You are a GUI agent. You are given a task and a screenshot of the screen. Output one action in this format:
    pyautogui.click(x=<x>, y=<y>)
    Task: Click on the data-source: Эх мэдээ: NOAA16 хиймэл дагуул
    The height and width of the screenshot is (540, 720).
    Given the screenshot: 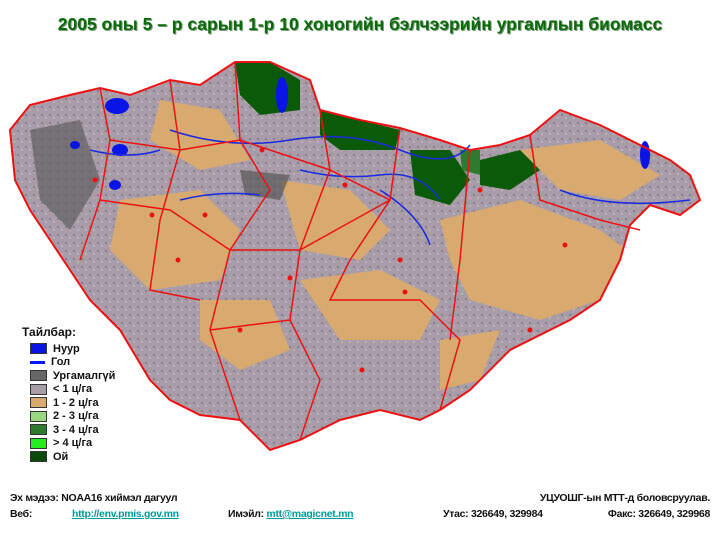 What is the action you would take?
    pyautogui.click(x=94, y=498)
    